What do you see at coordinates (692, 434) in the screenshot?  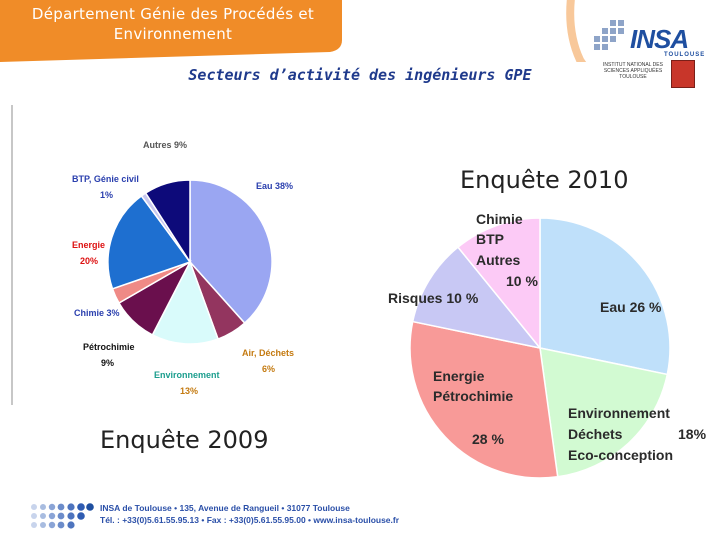 I see `label-2010-env-pct: 18%` at bounding box center [692, 434].